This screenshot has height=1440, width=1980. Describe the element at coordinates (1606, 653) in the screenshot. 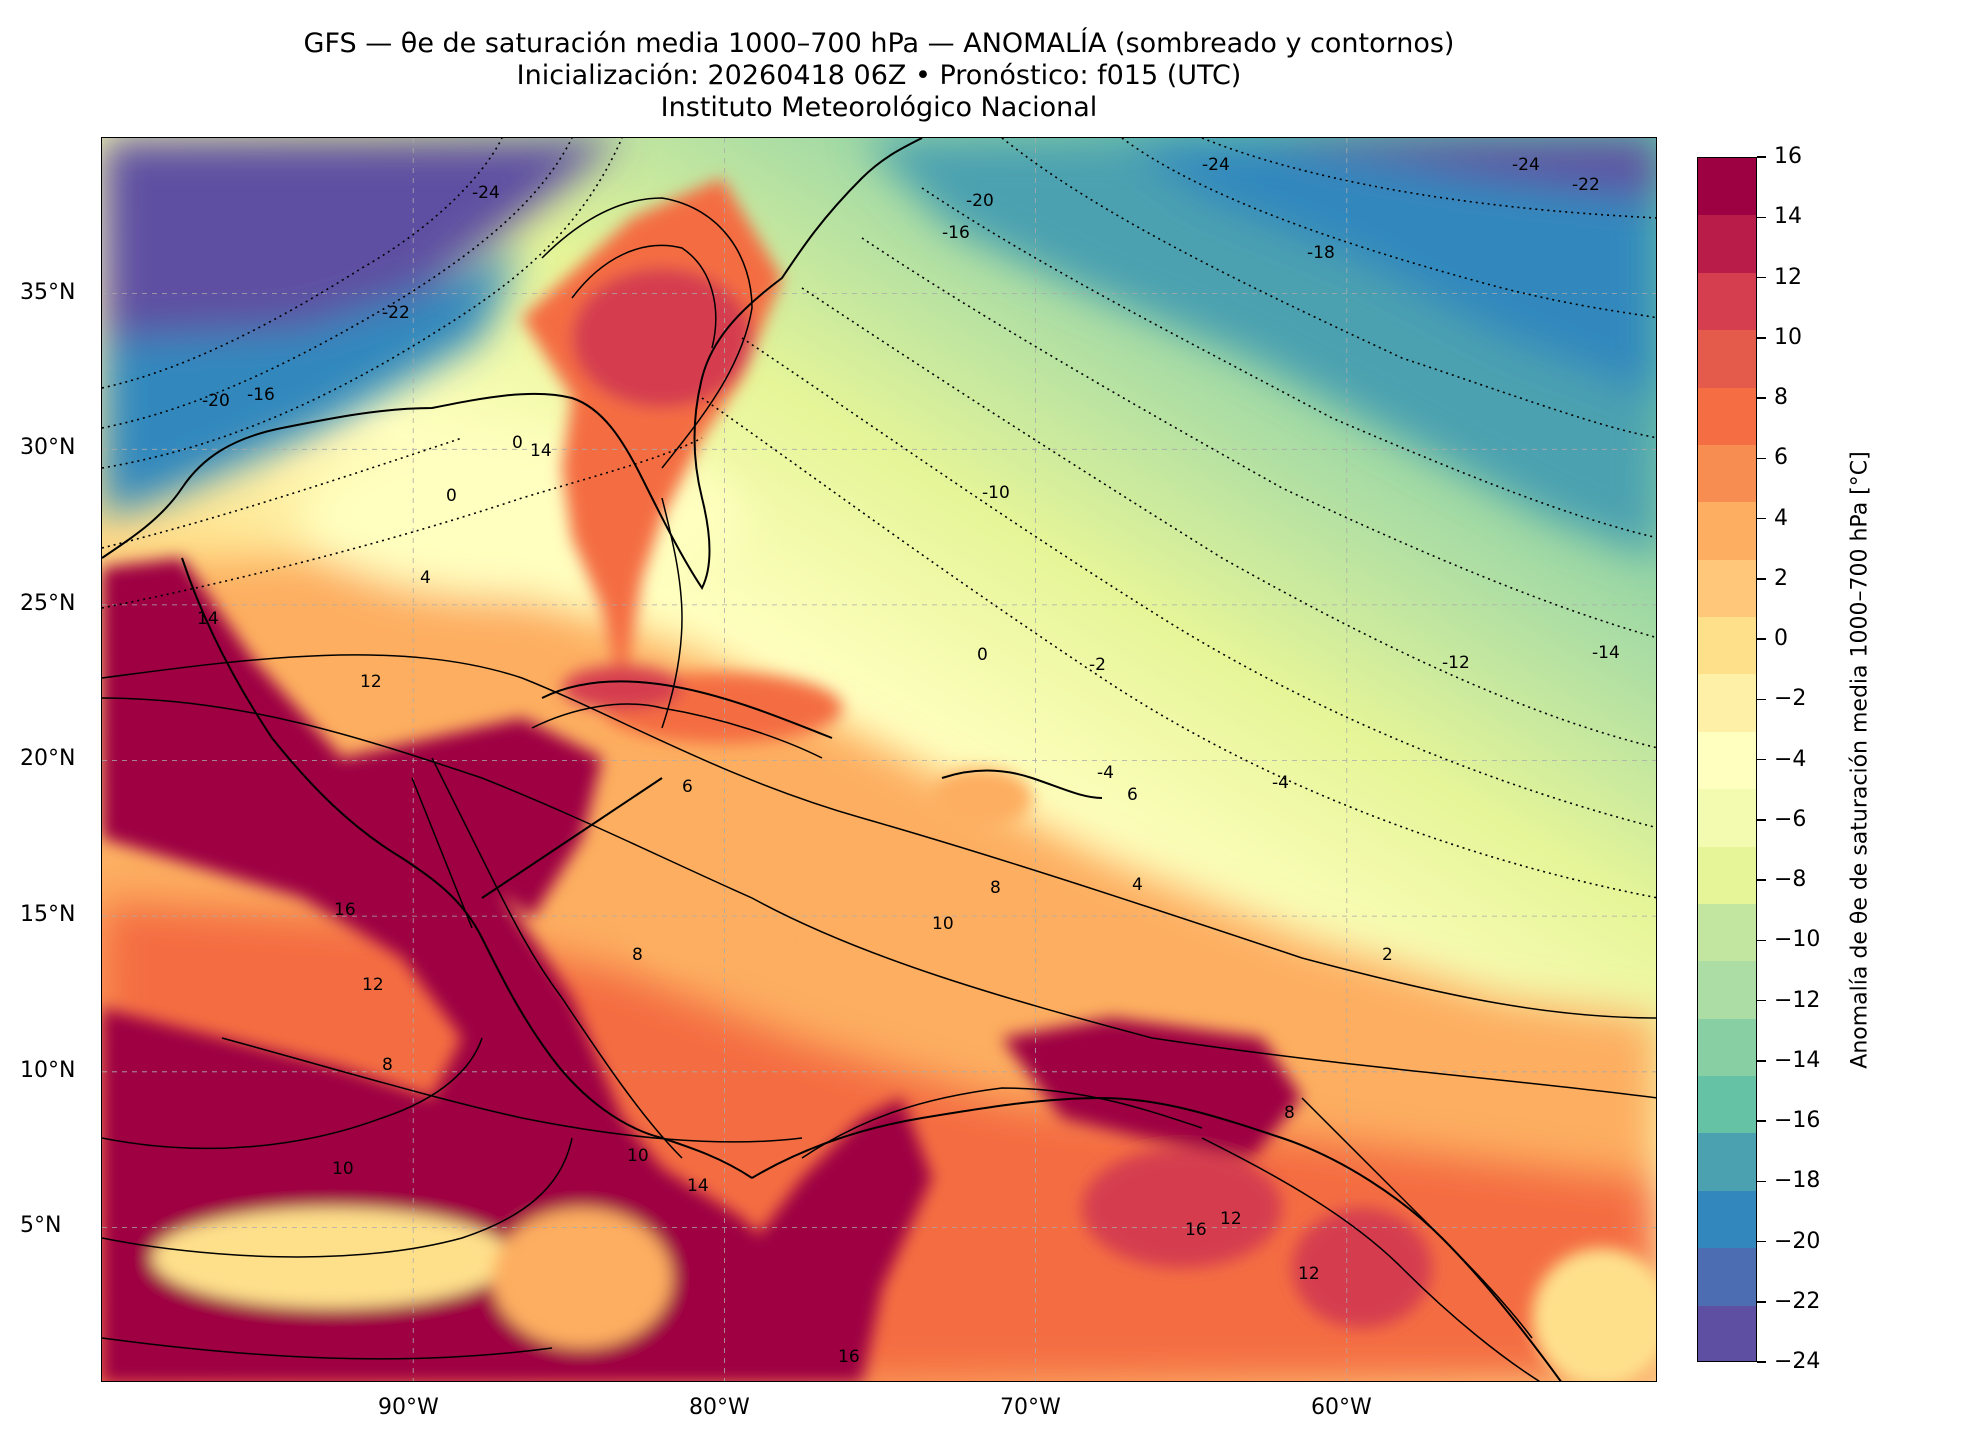

I see `contour-label: -14` at that location.